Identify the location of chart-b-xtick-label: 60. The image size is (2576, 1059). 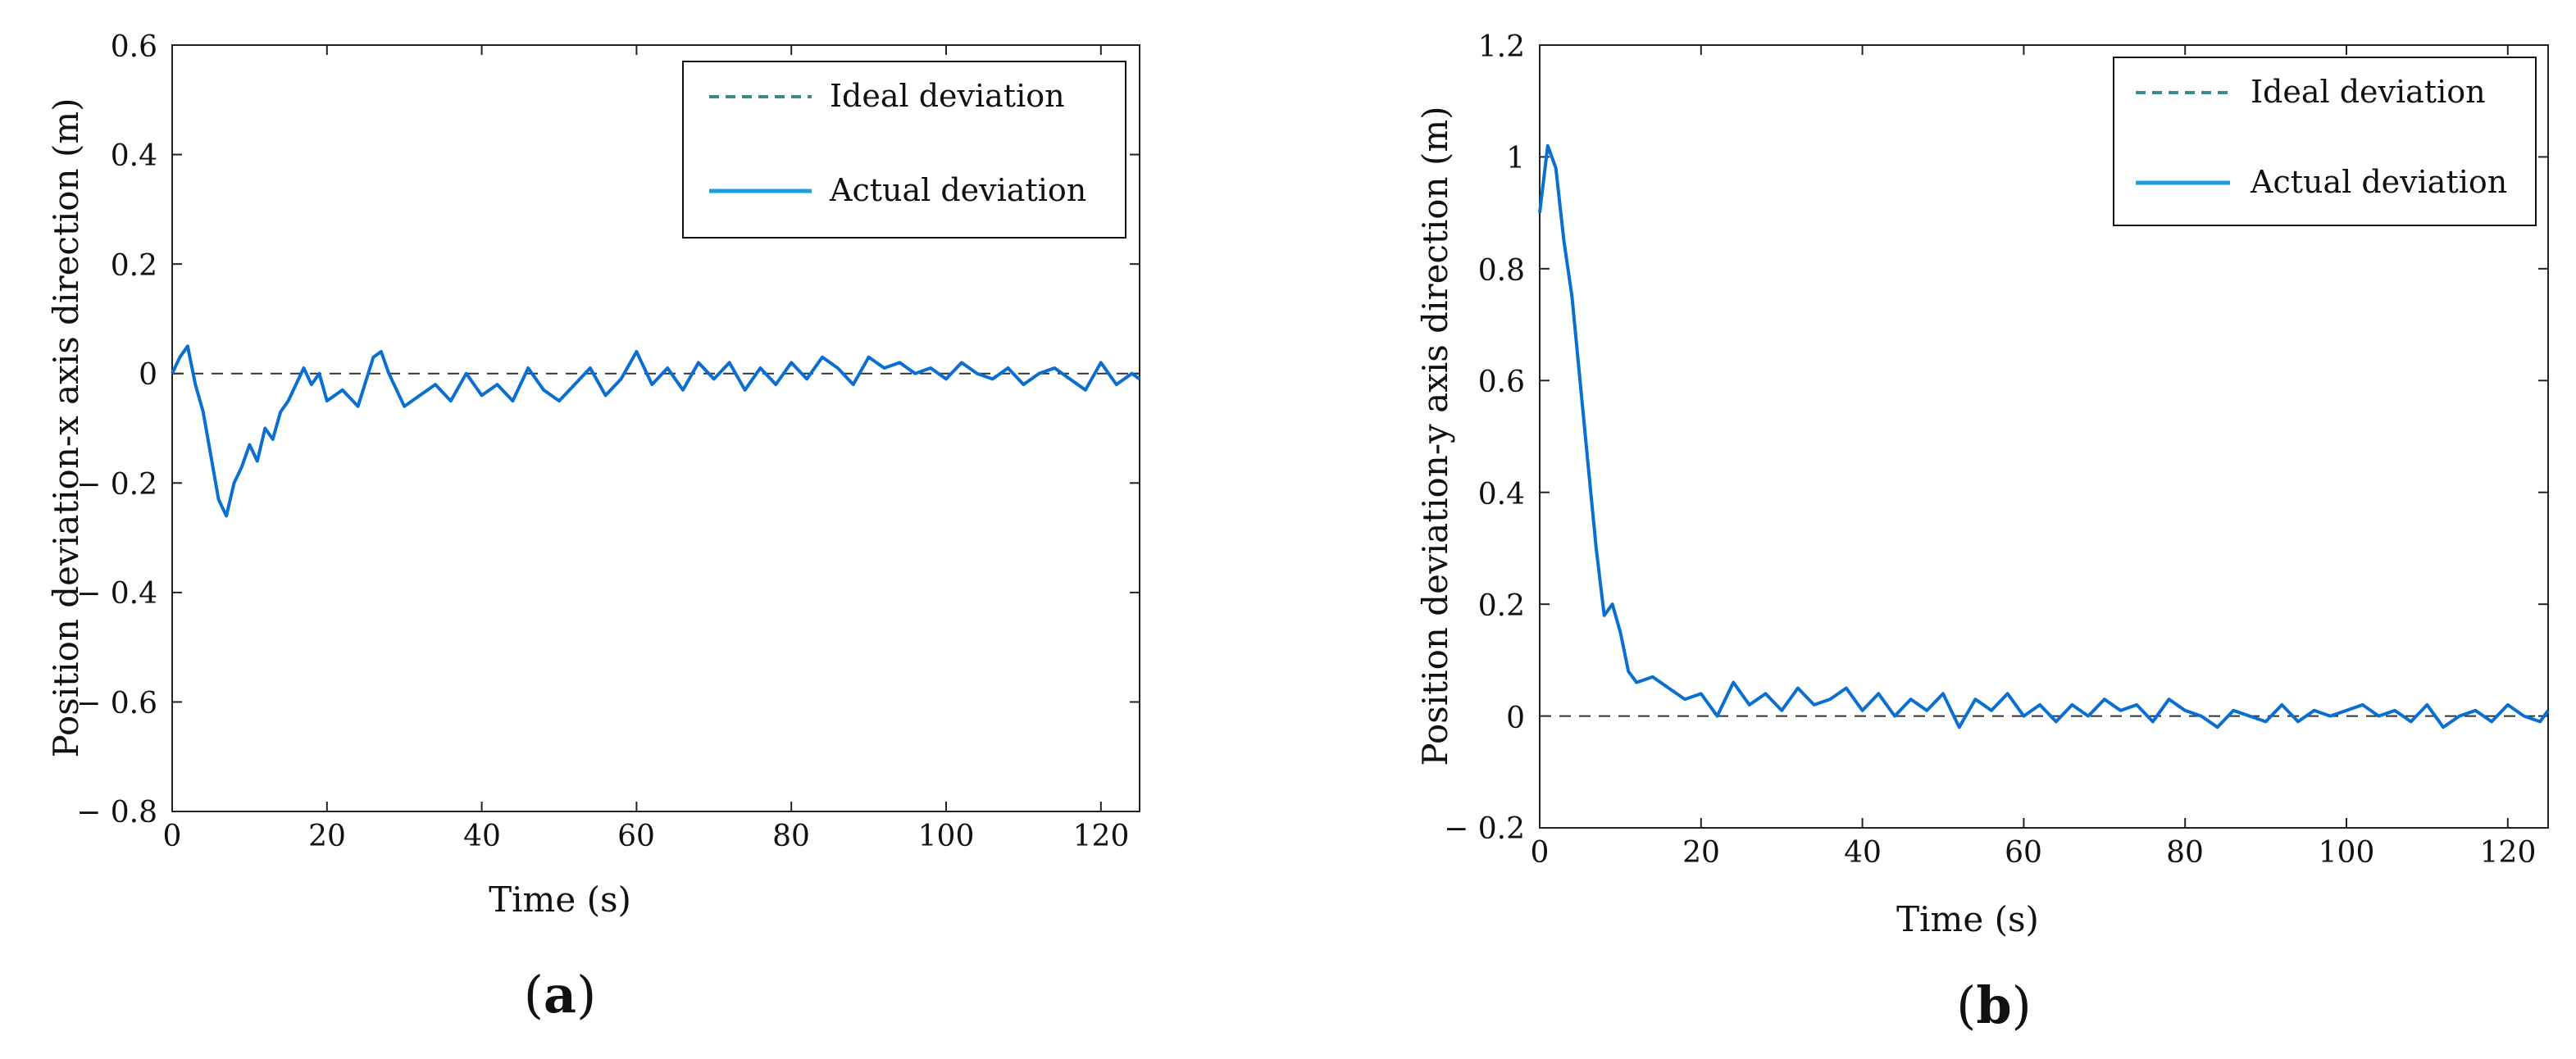
(2024, 853).